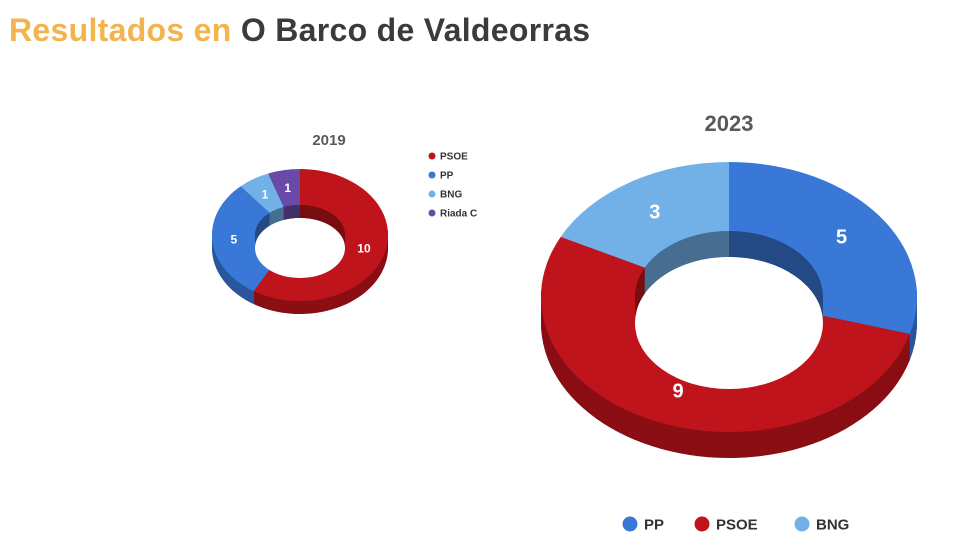 This screenshot has height=541, width=961. I want to click on chart-2019: 2019 10 5 1 1 PSOE PP BNG Riada C, so click(344, 223).